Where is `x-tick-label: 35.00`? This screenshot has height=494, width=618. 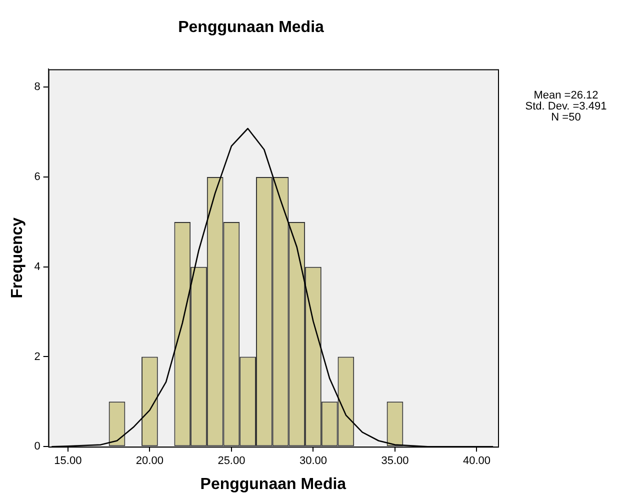 x-tick-label: 35.00 is located at coordinates (395, 461).